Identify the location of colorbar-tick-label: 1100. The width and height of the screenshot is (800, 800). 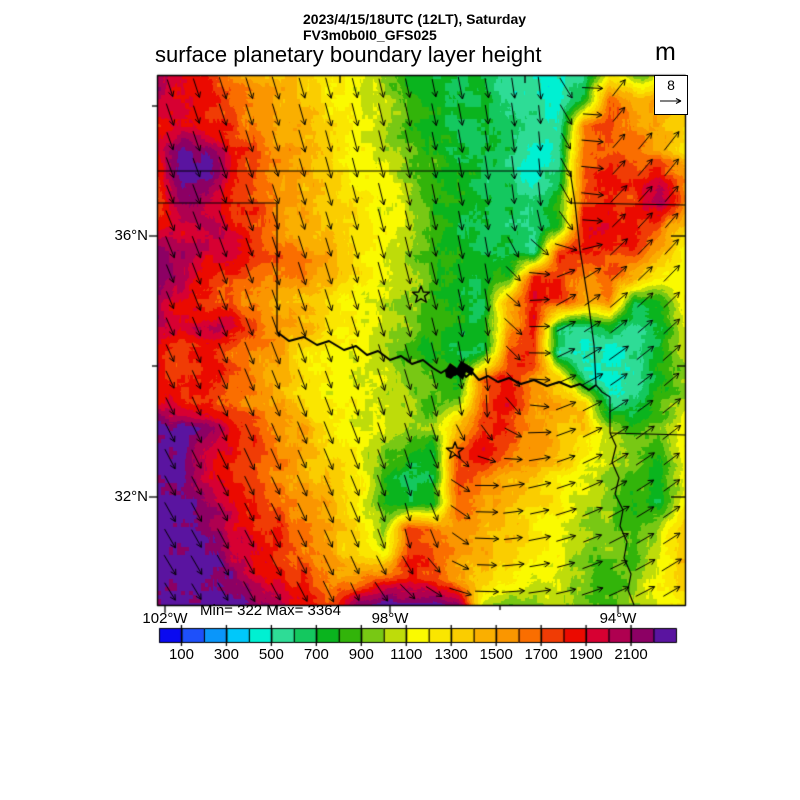
(406, 654).